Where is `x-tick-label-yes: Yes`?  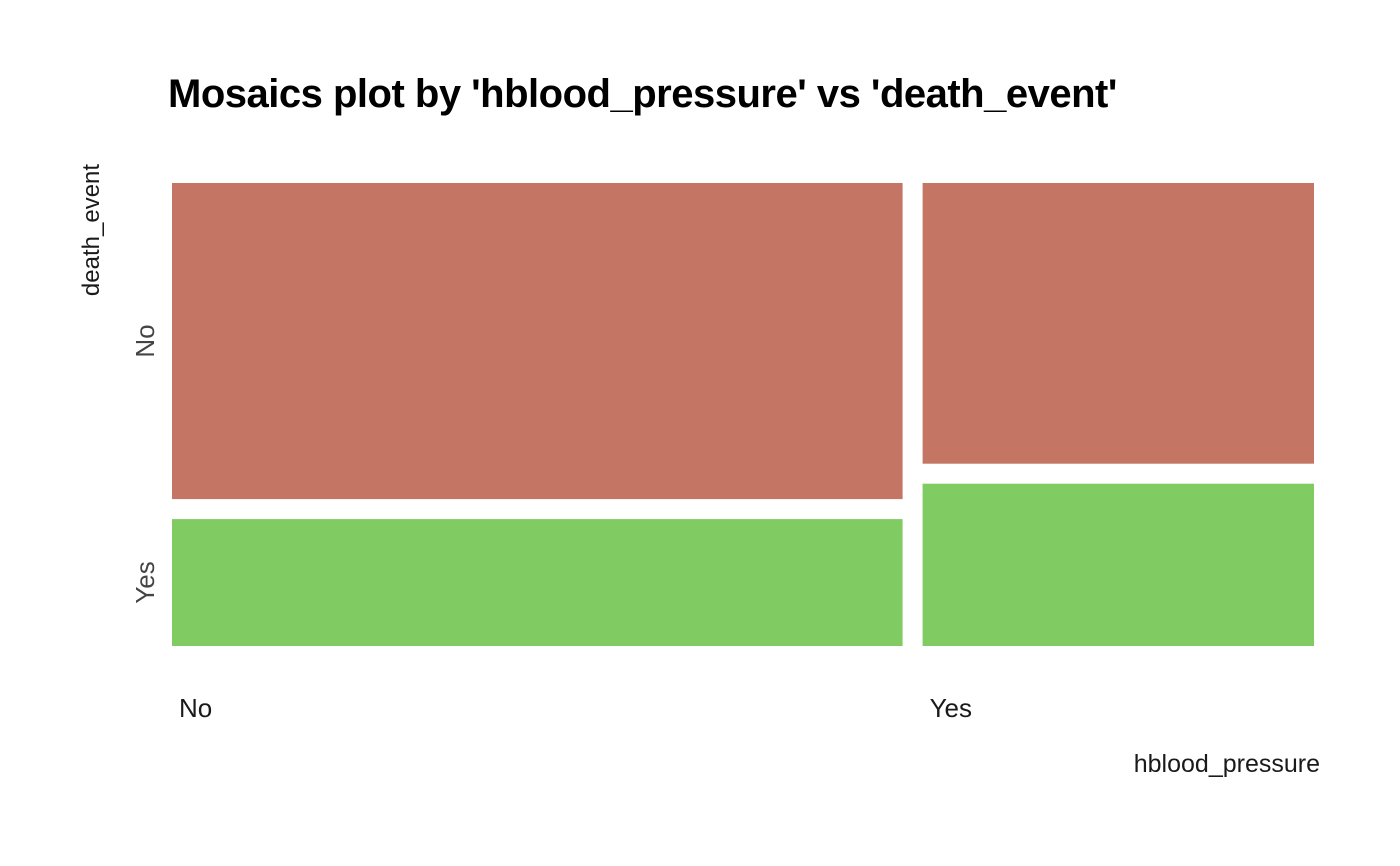
x-tick-label-yes: Yes is located at coordinates (951, 708).